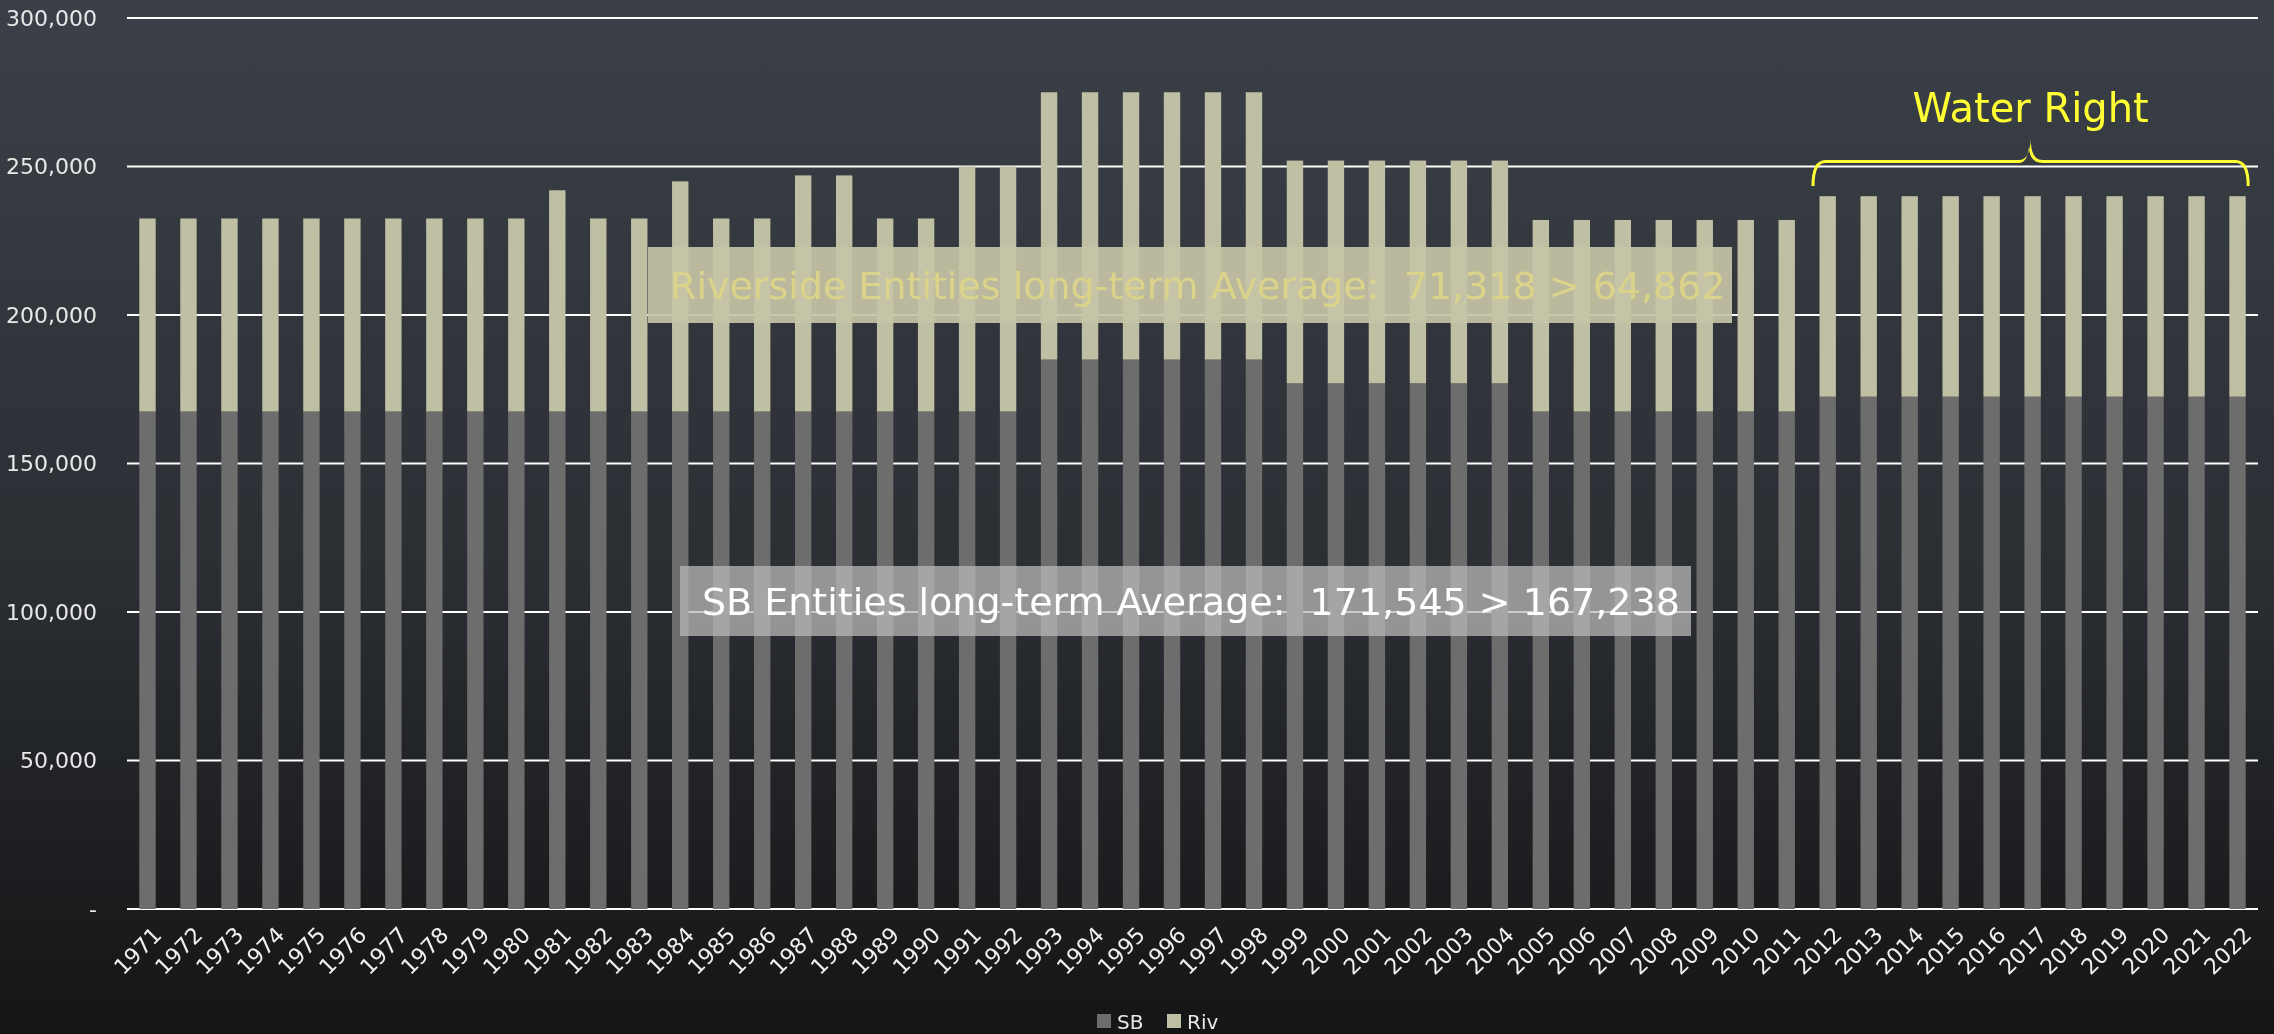  Describe the element at coordinates (1191, 602) in the screenshot. I see `annotation: SB Entities long-term Average: 171,545 > 167,238` at that location.